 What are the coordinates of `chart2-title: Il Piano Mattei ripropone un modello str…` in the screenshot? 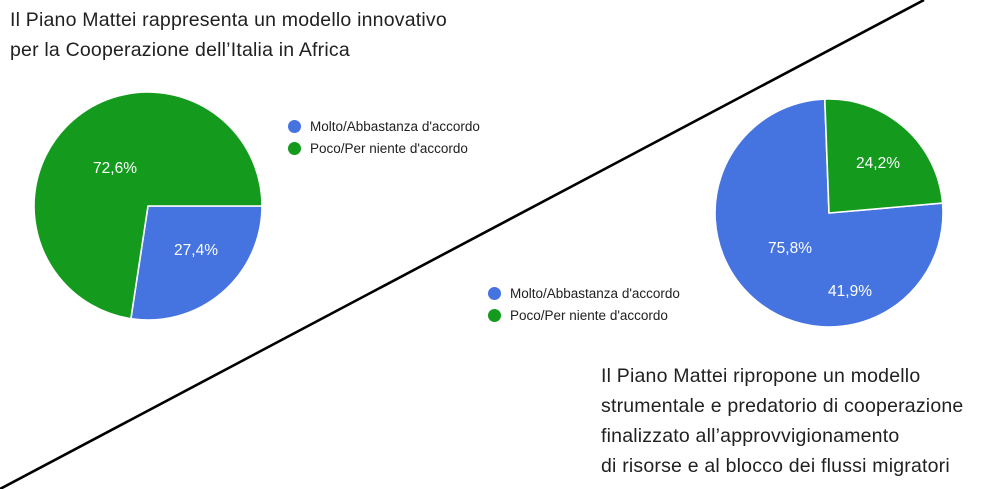 It's located at (782, 421).